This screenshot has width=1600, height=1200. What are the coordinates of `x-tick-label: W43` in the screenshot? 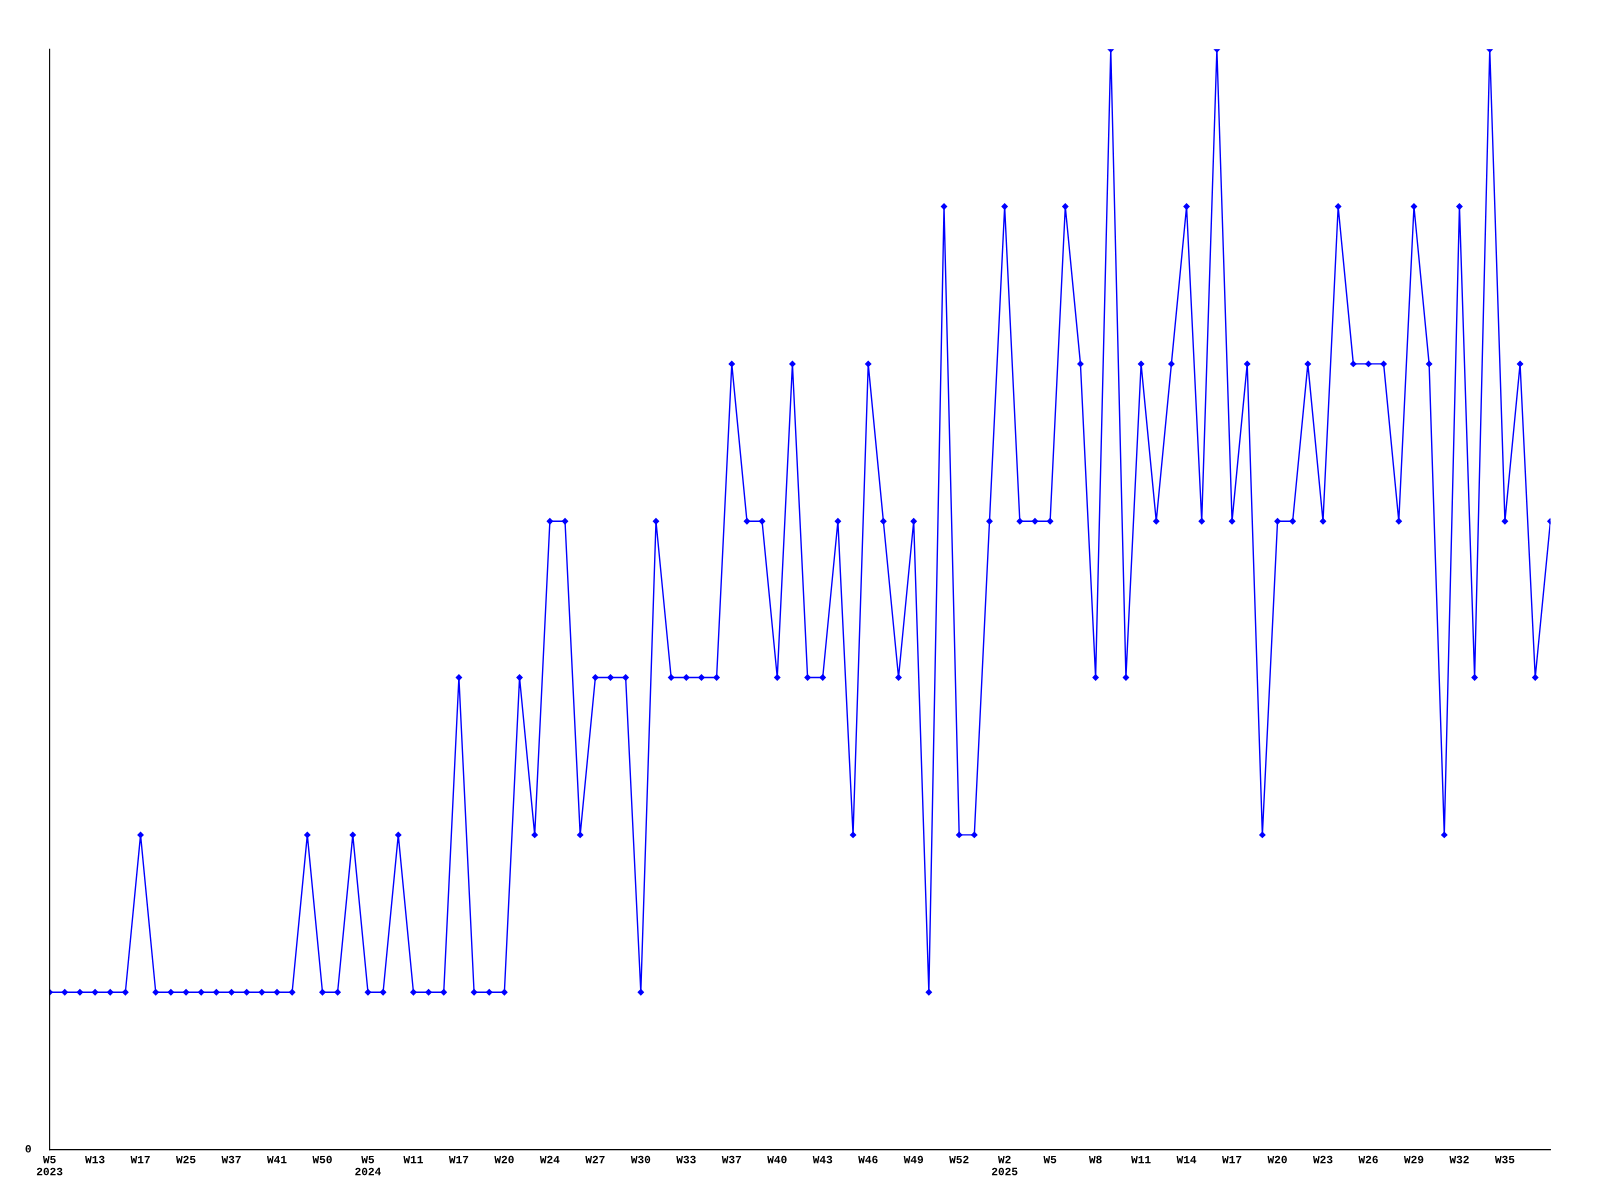 It's located at (822, 1159).